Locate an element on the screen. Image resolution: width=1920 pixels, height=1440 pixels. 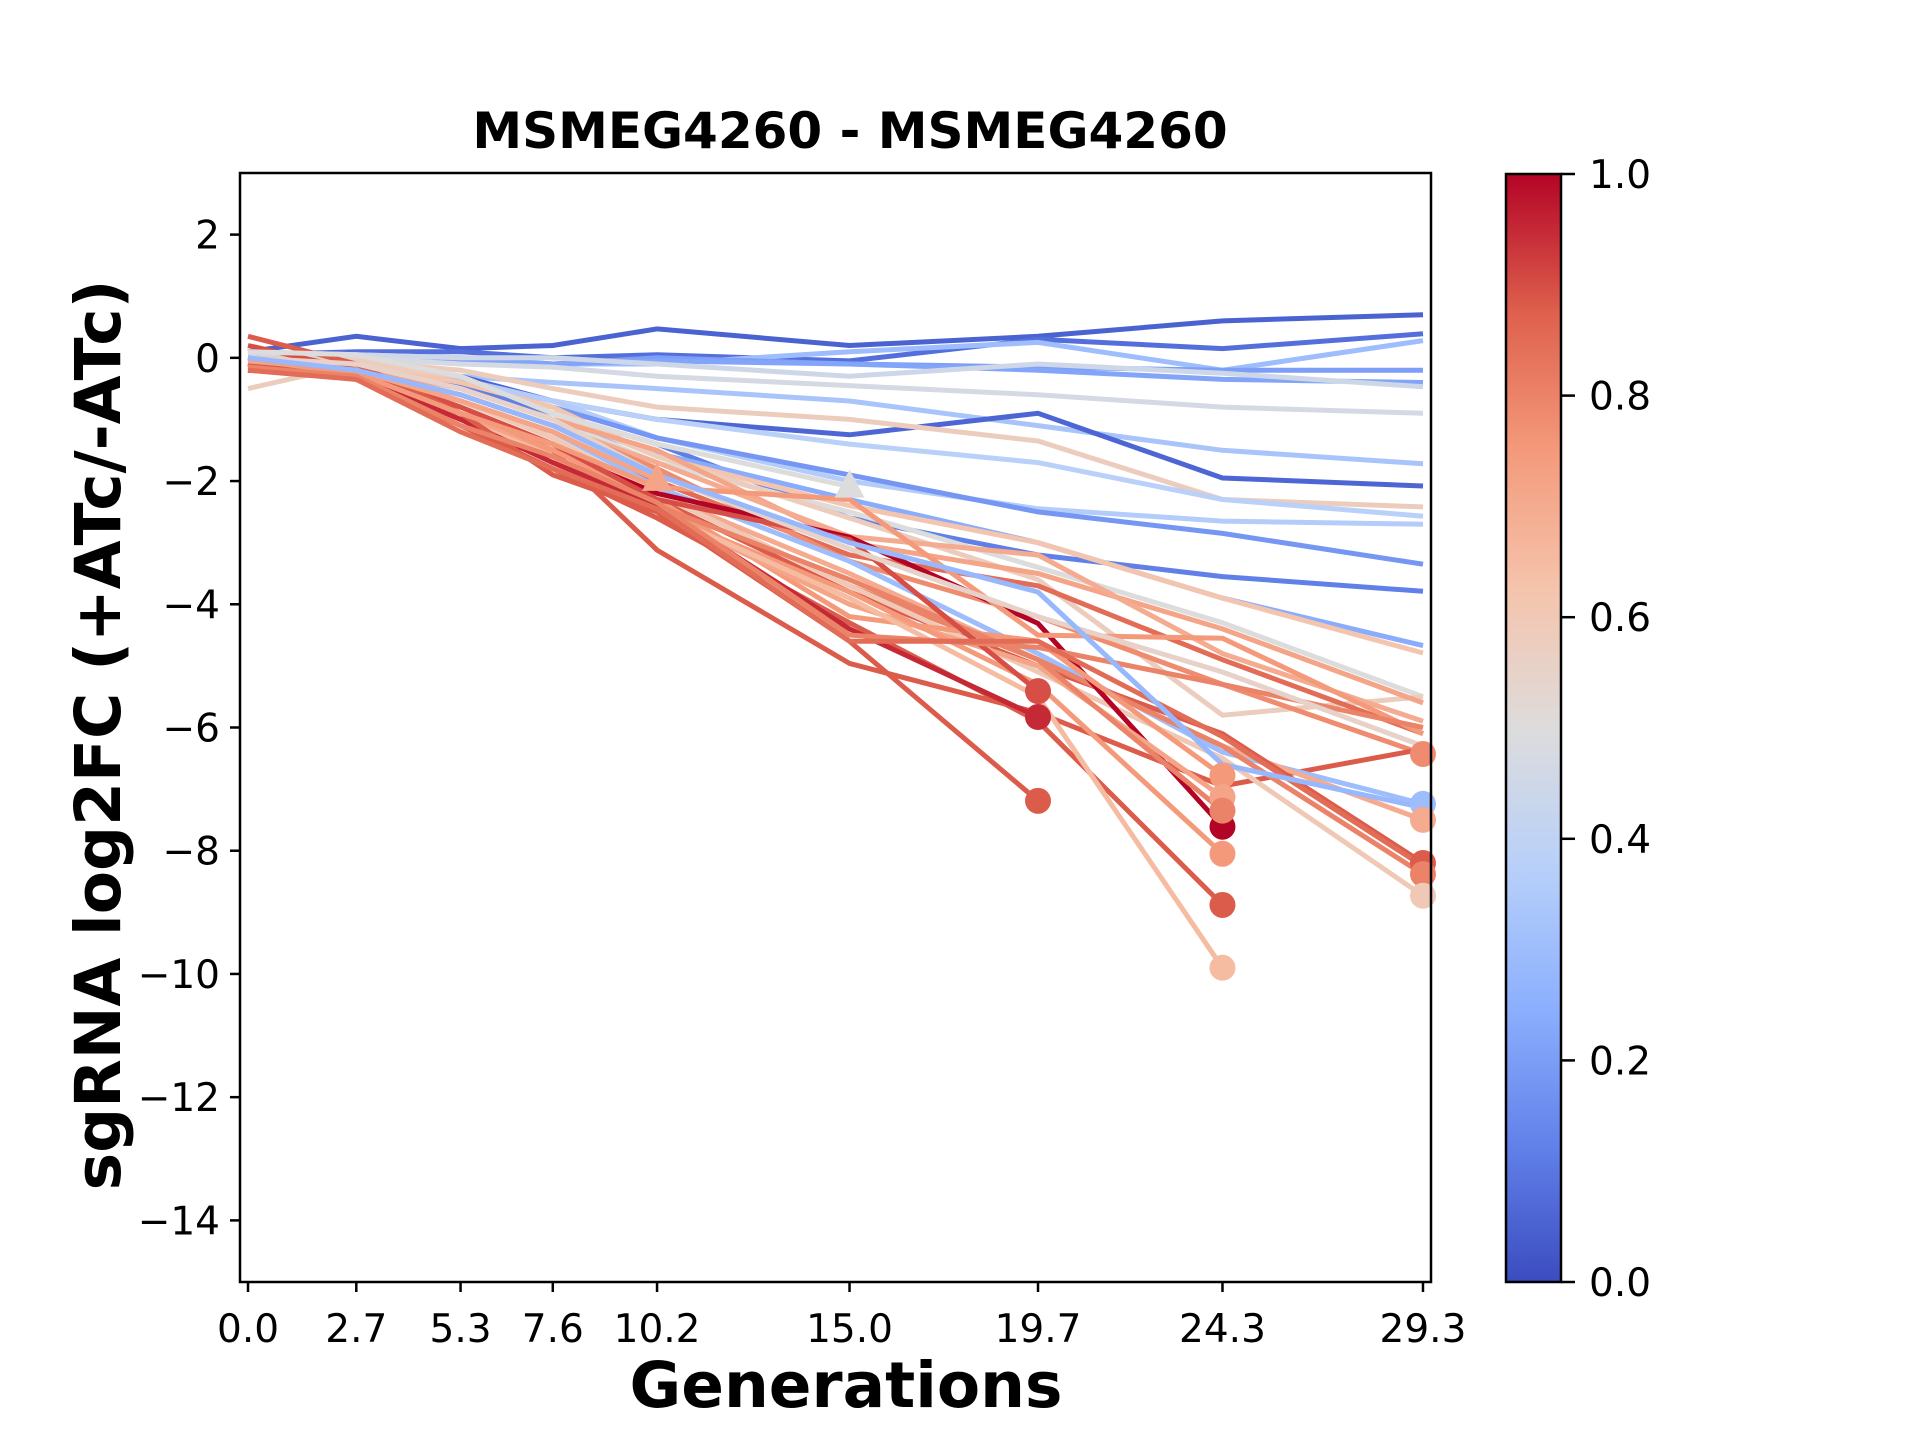
y-tick-label: −14 is located at coordinates (179, 1221).